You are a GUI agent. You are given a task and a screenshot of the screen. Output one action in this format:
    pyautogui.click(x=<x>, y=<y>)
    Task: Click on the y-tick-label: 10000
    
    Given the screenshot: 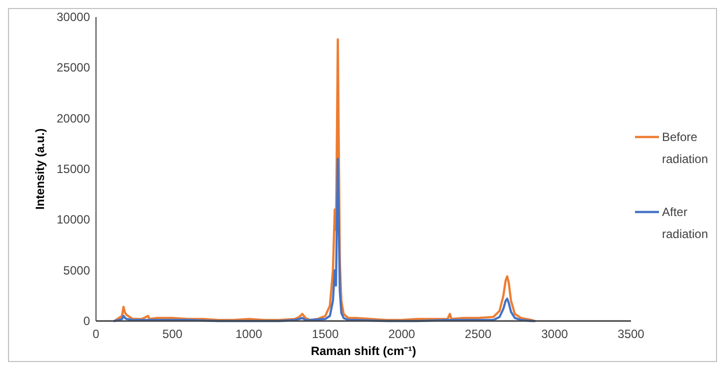 What is the action you would take?
    pyautogui.click(x=73, y=219)
    